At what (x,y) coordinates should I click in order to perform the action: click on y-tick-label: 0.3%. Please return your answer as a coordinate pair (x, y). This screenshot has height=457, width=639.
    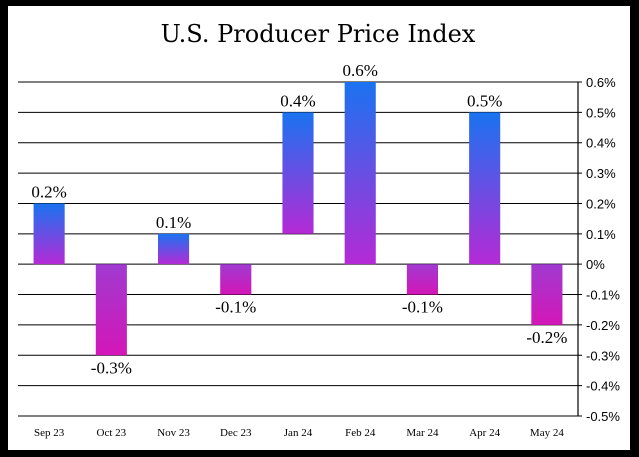
    Looking at the image, I should click on (601, 173).